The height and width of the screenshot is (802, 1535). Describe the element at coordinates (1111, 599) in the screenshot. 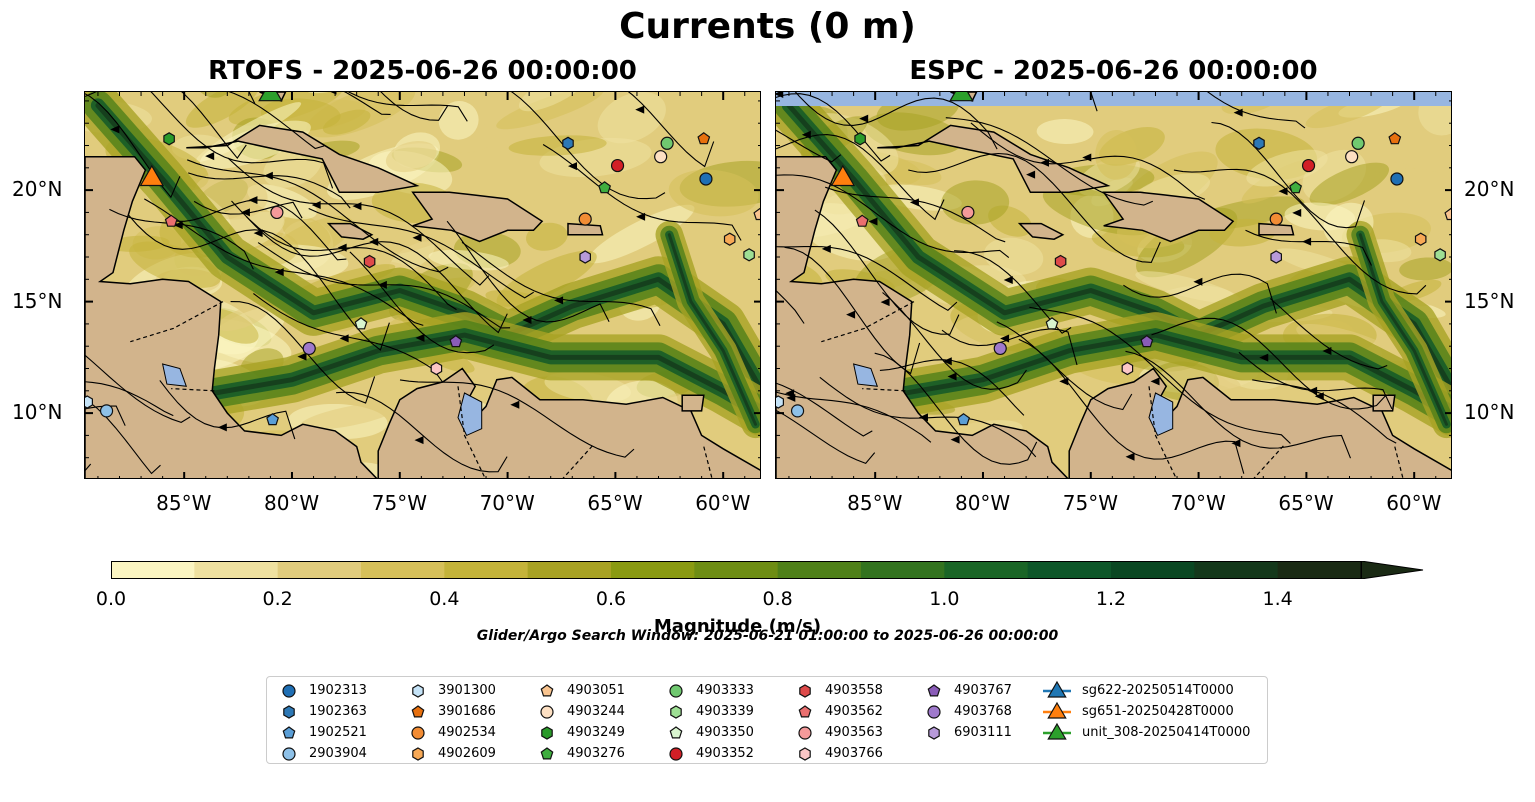

I see `colorbar-tick-label: 1.2` at that location.